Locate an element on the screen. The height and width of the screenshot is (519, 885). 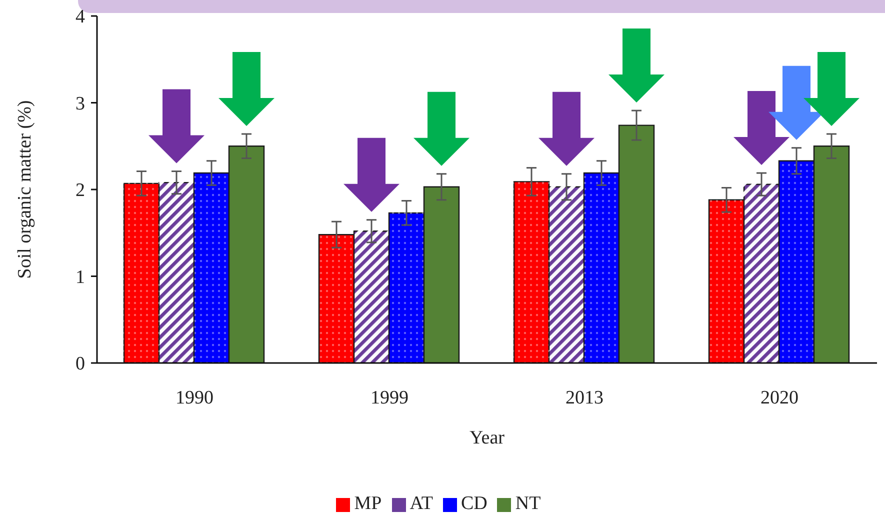
y-axis-title: Soil organic matter (%) is located at coordinates (25, 189).